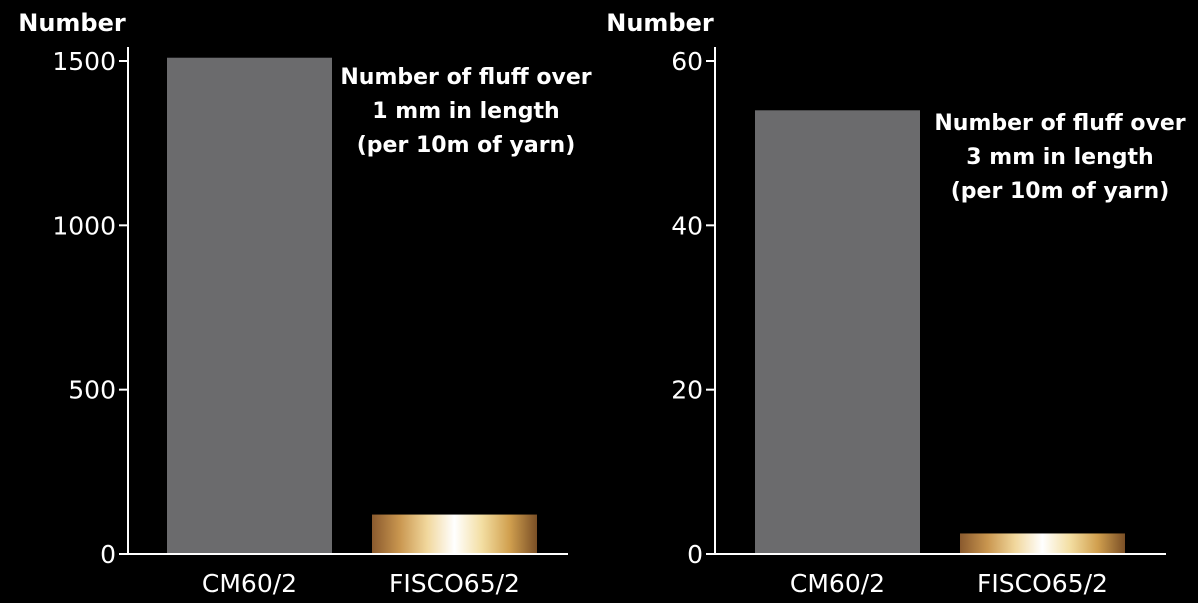 This screenshot has height=603, width=1198. What do you see at coordinates (465, 111) in the screenshot?
I see `annotation-line: 1 mm in length` at bounding box center [465, 111].